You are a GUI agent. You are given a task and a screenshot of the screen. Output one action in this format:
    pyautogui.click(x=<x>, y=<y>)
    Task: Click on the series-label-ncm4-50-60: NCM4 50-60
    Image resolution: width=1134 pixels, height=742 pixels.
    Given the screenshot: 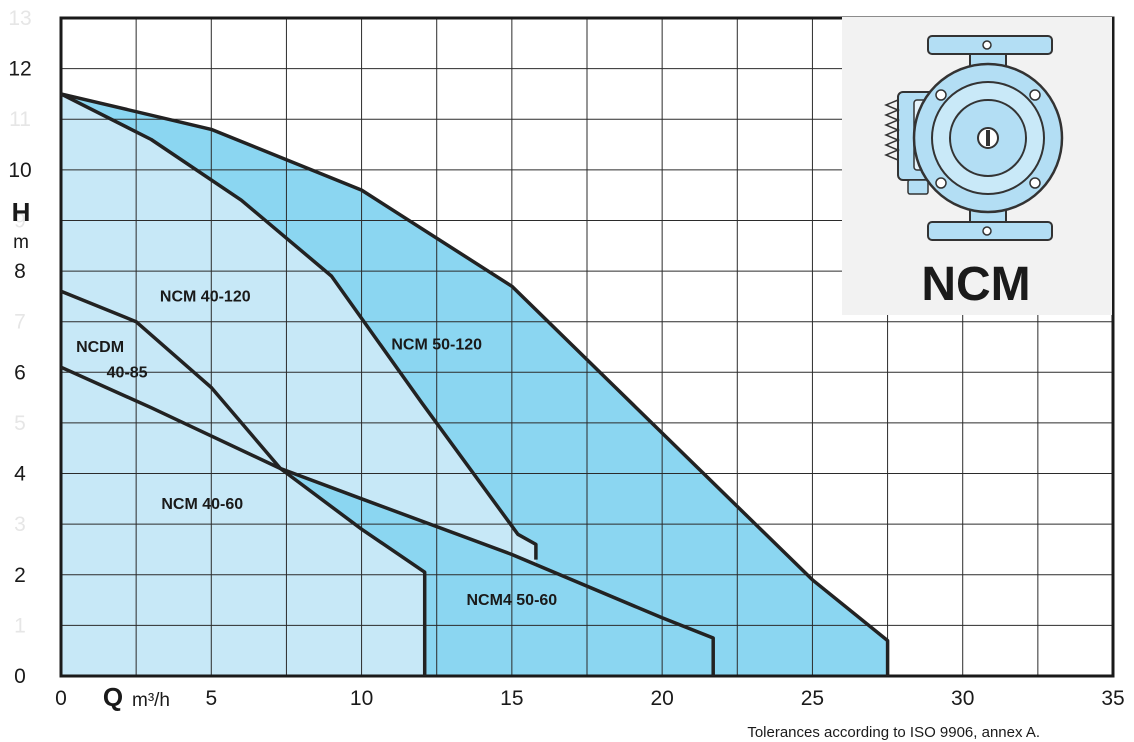 What is the action you would take?
    pyautogui.click(x=512, y=600)
    